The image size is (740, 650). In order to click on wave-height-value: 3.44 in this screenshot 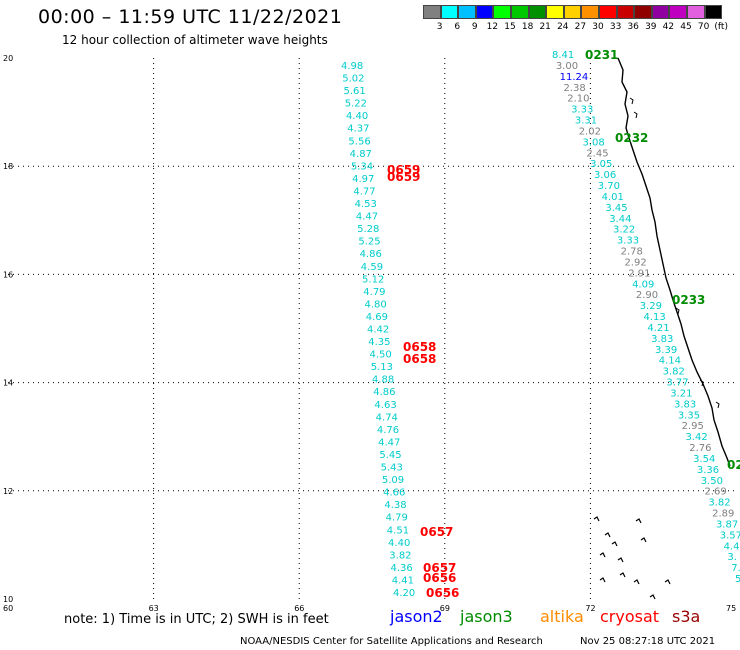, I will do `click(620, 219)`.